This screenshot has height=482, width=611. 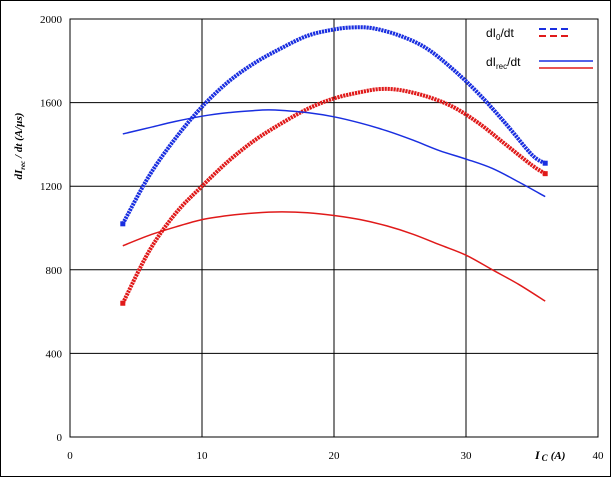 I want to click on y-tick-label: 1600, so click(x=51, y=104).